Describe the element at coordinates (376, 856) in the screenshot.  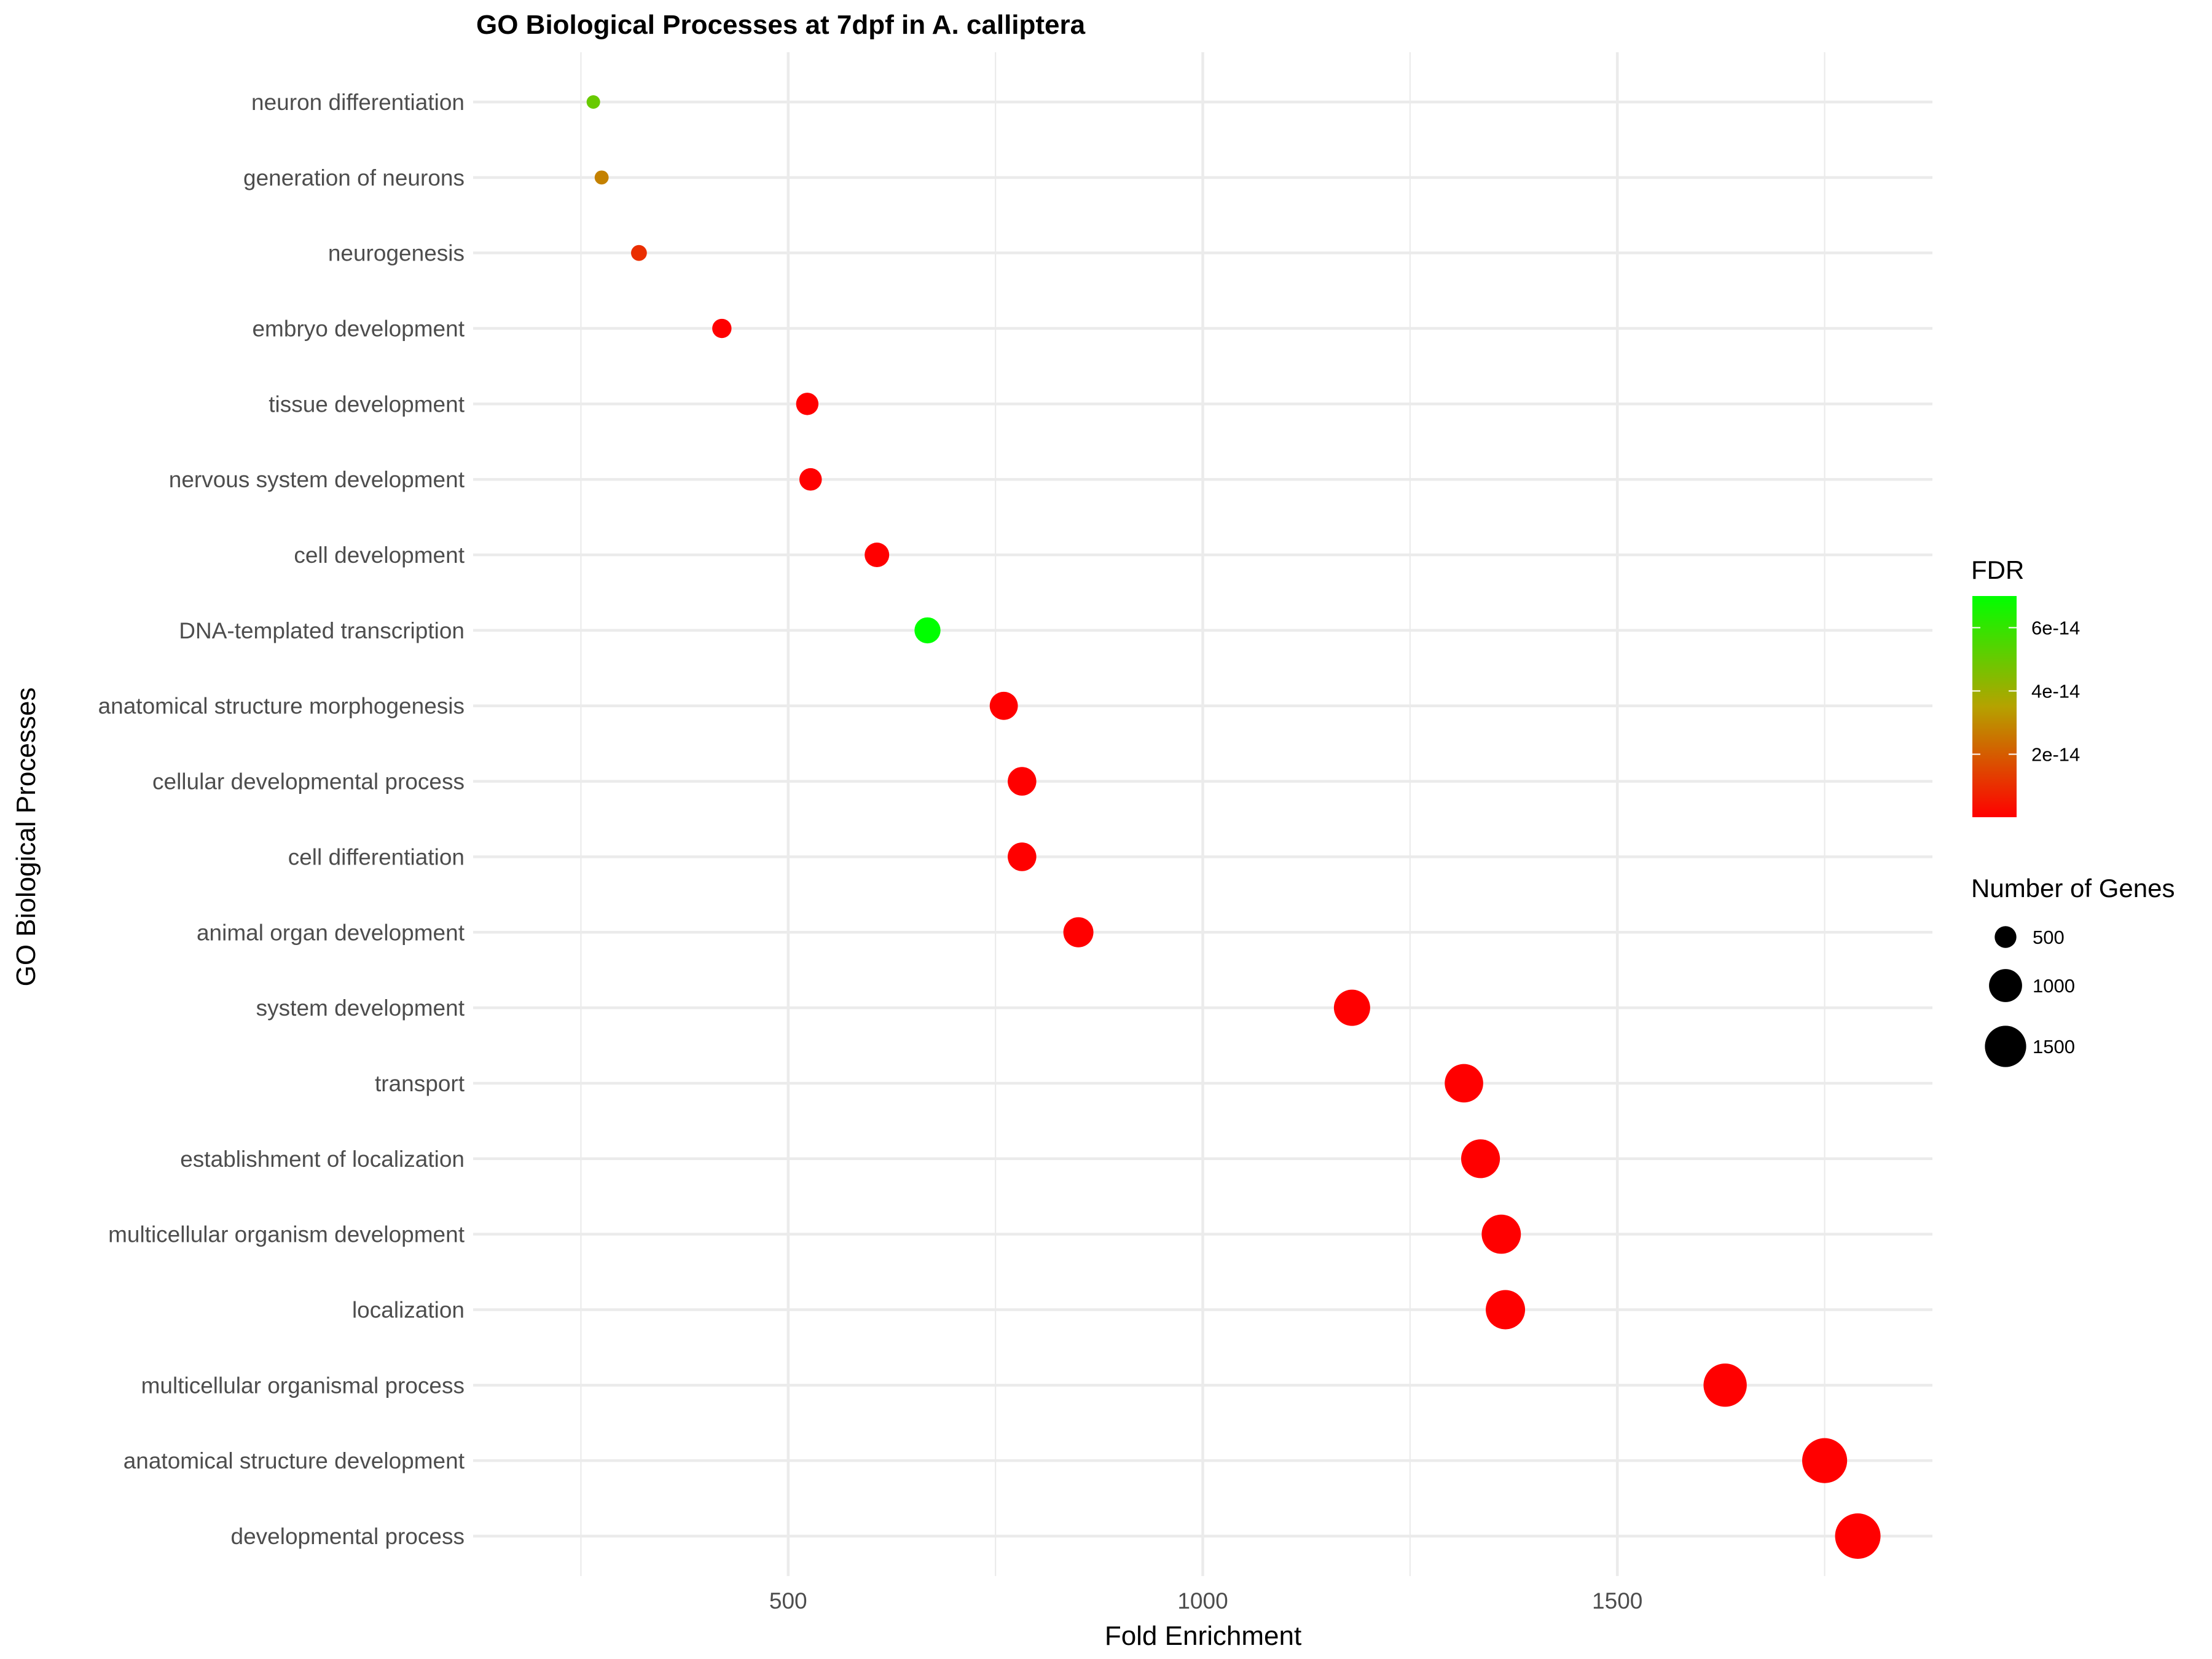
I see `y-tick-label: cell differentiation` at that location.